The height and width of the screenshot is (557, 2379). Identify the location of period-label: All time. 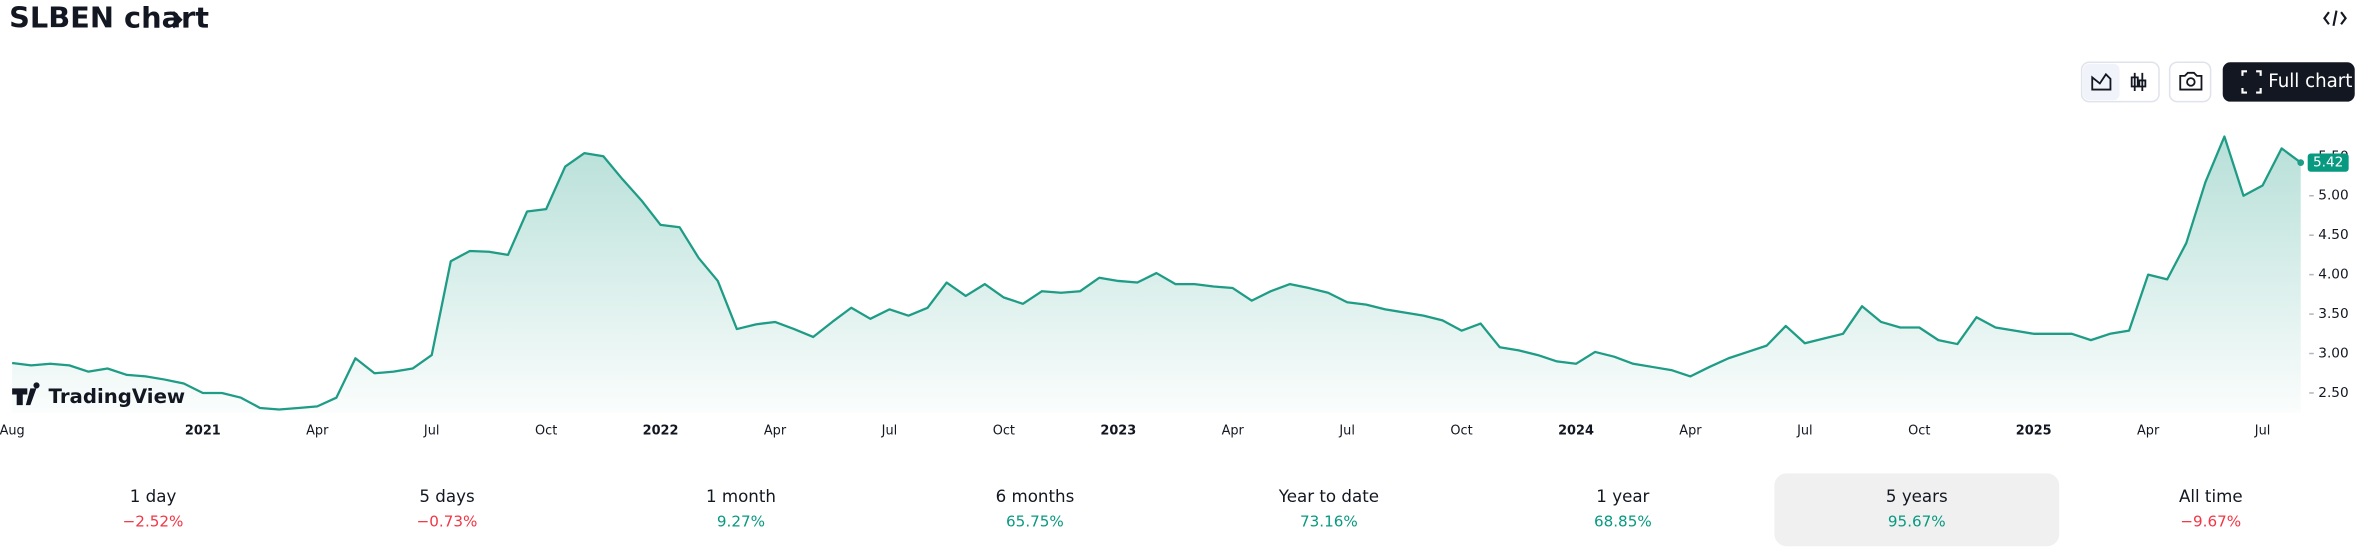
(2211, 496).